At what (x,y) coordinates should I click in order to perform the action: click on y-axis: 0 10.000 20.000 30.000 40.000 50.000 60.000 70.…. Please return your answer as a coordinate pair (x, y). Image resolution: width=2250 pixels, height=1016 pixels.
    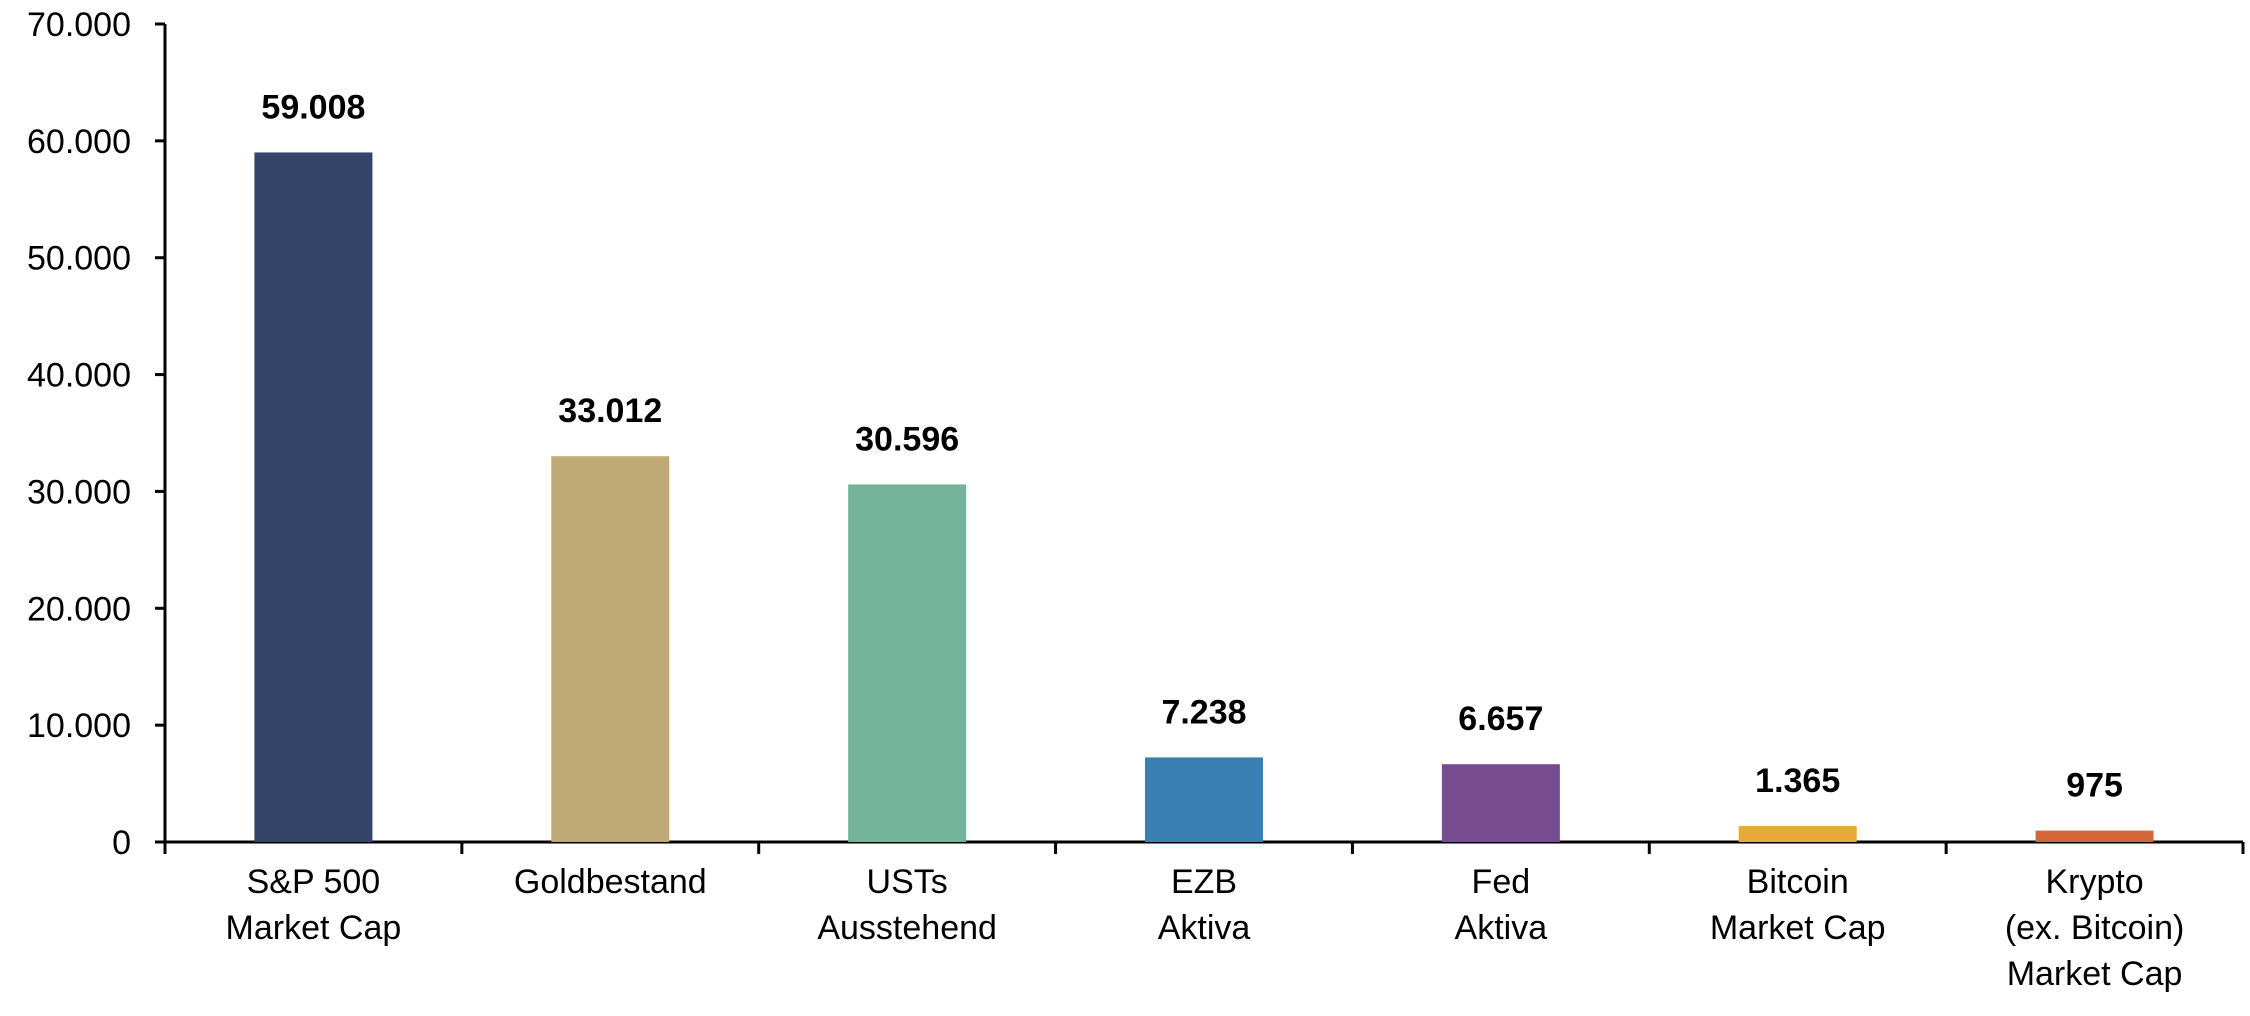
    Looking at the image, I should click on (97, 434).